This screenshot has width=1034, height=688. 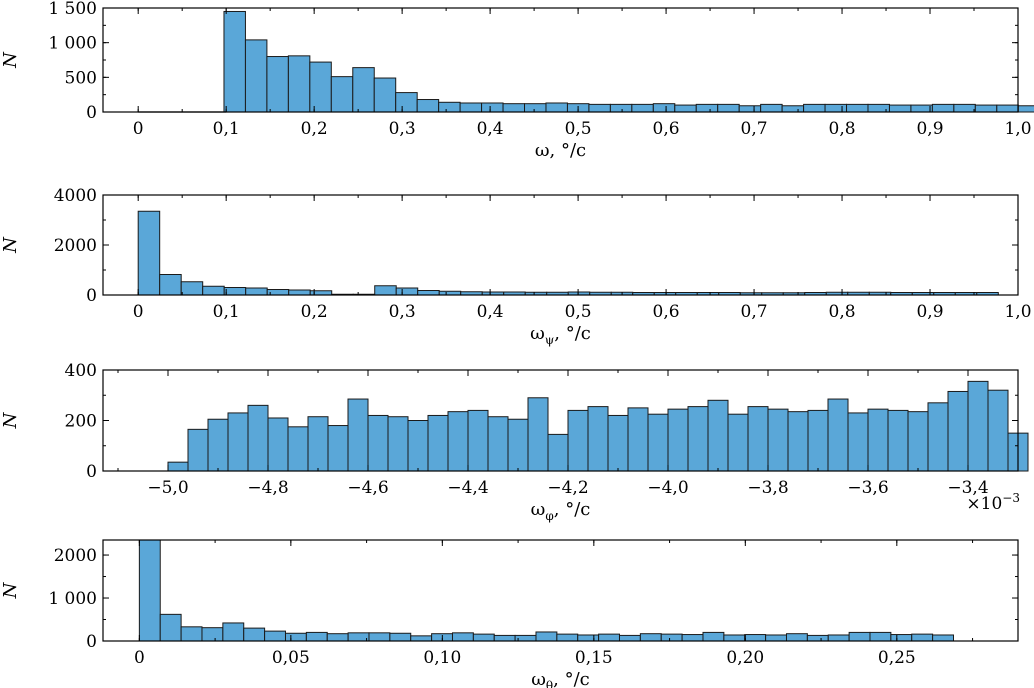 What do you see at coordinates (91, 642) in the screenshot?
I see `y-tick-label: 0` at bounding box center [91, 642].